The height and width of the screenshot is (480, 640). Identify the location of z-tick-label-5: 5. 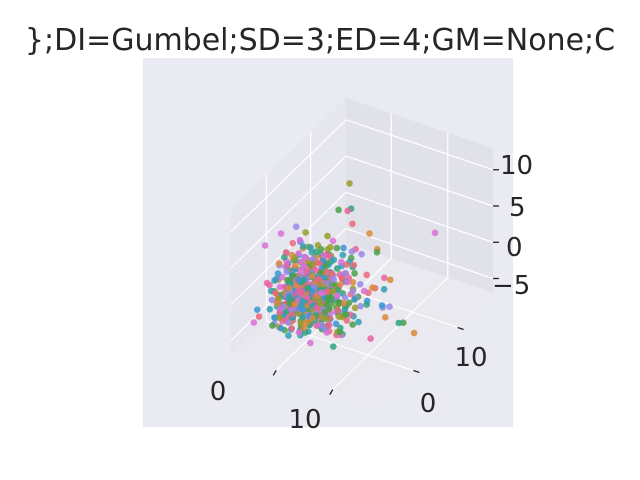
(517, 208).